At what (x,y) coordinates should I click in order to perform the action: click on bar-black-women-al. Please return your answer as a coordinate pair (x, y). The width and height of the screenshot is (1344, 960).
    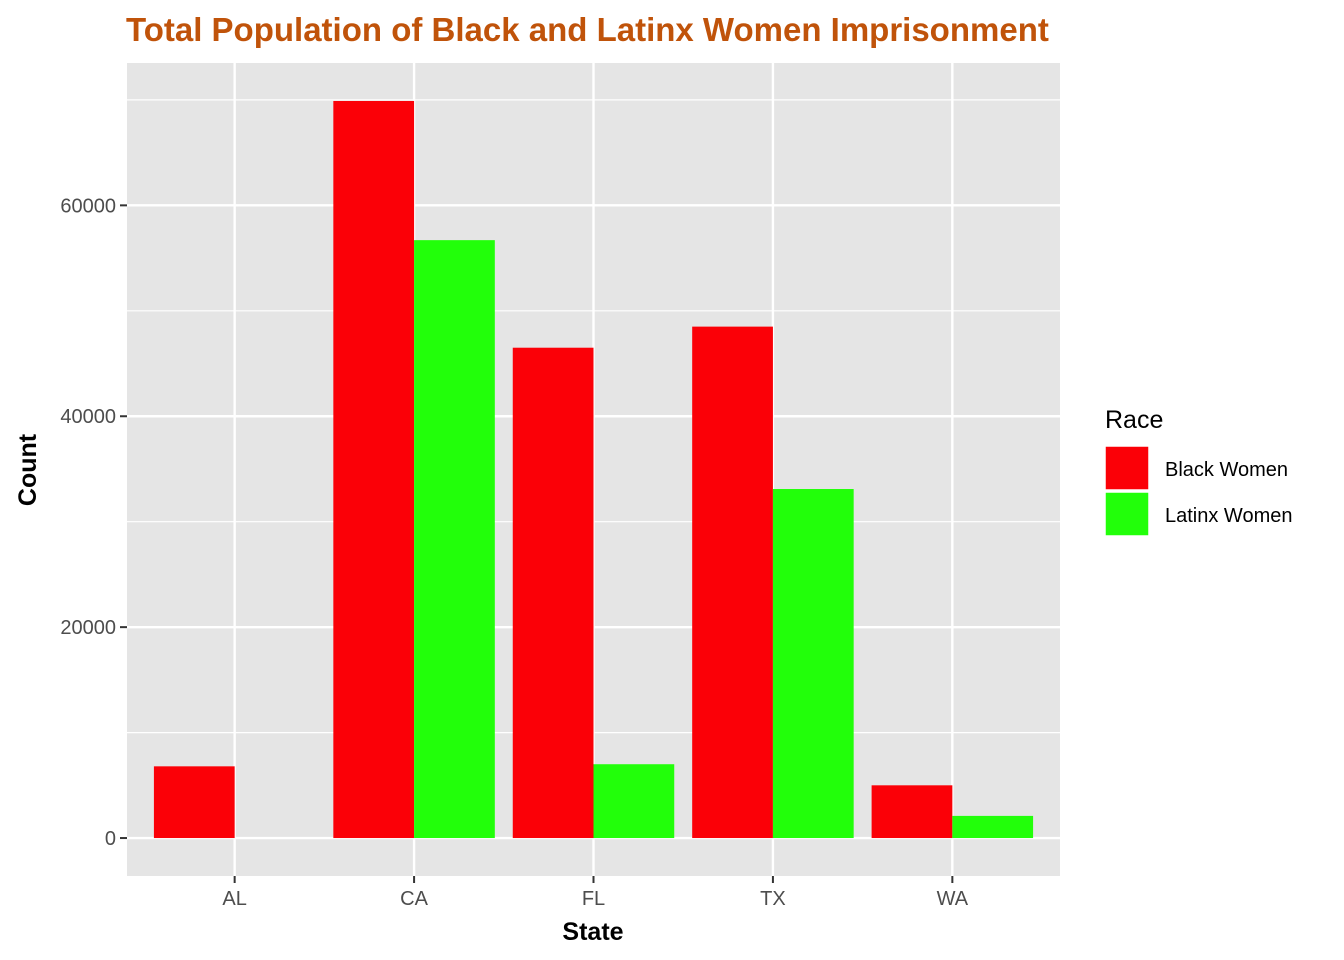
    Looking at the image, I should click on (194, 802).